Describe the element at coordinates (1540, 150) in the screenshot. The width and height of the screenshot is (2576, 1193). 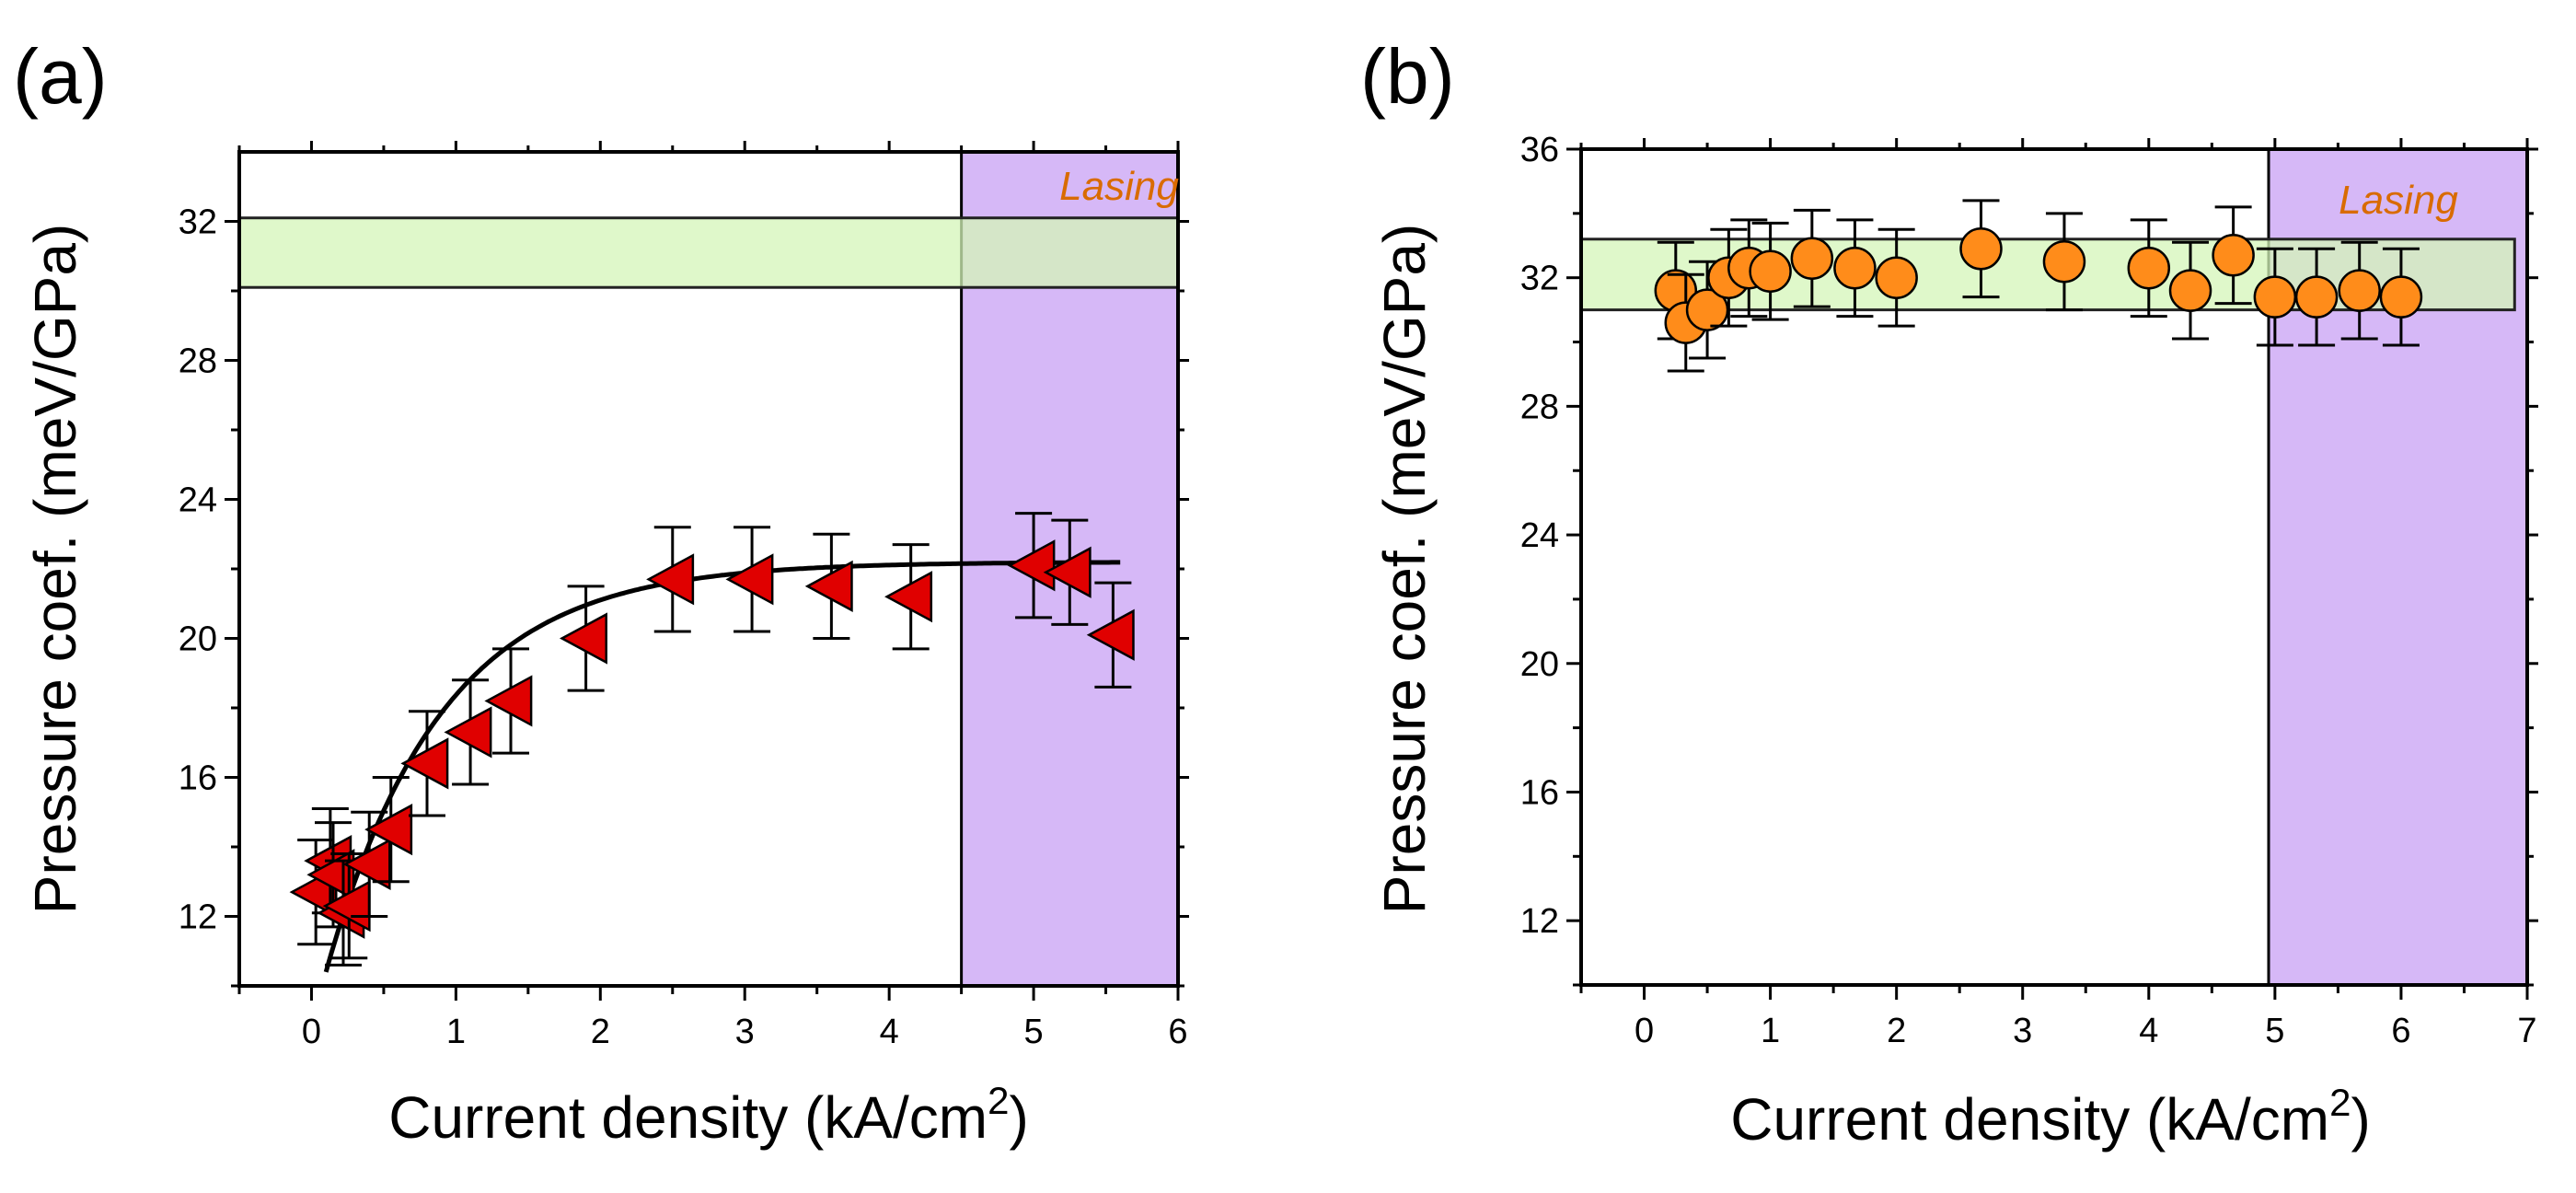
I see `y-tick-label: 36` at that location.